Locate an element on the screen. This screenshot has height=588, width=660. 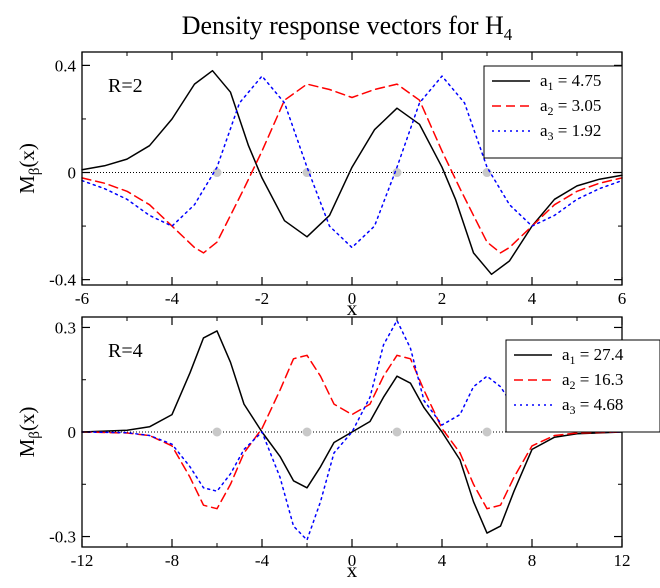
legend-entry-a3: a3 = 1.92 is located at coordinates (570, 132).